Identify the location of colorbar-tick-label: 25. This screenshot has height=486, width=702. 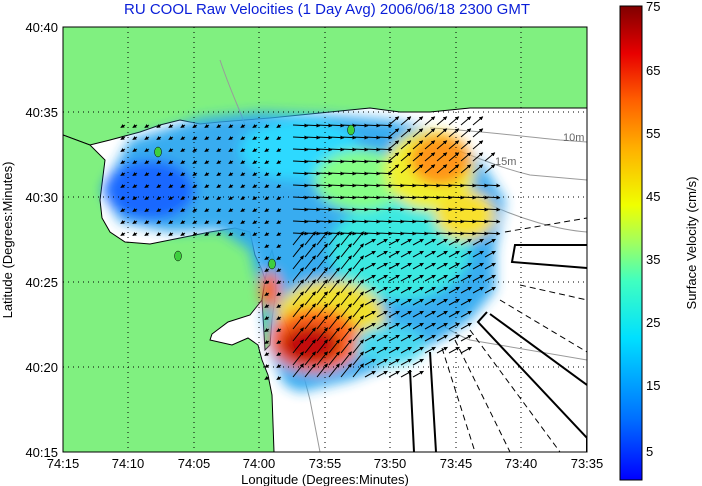
(653, 322).